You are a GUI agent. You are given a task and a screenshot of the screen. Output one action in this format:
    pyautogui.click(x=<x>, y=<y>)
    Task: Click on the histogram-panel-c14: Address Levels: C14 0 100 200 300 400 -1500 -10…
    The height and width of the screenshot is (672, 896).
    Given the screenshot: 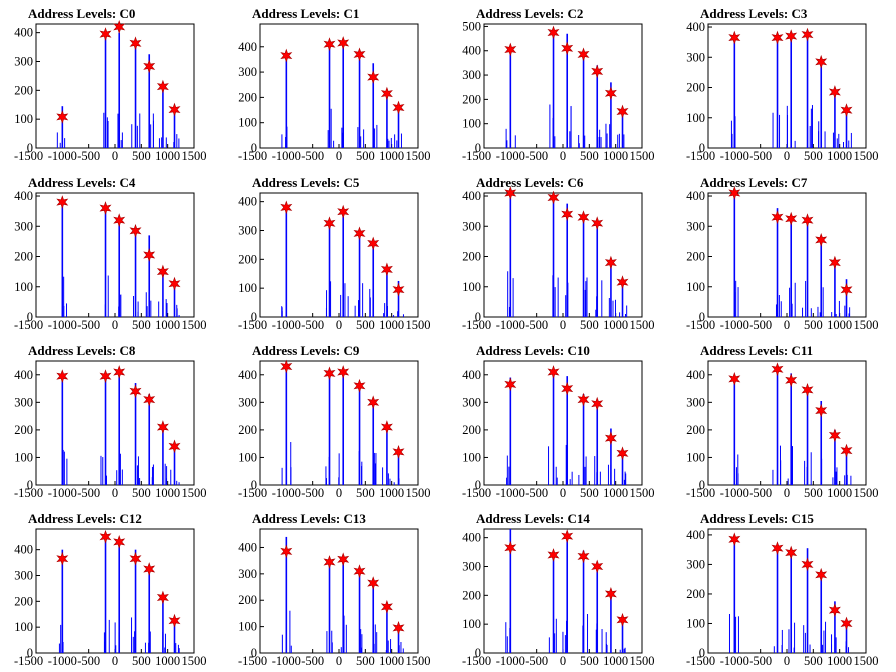 What is the action you would take?
    pyautogui.click(x=558, y=589)
    